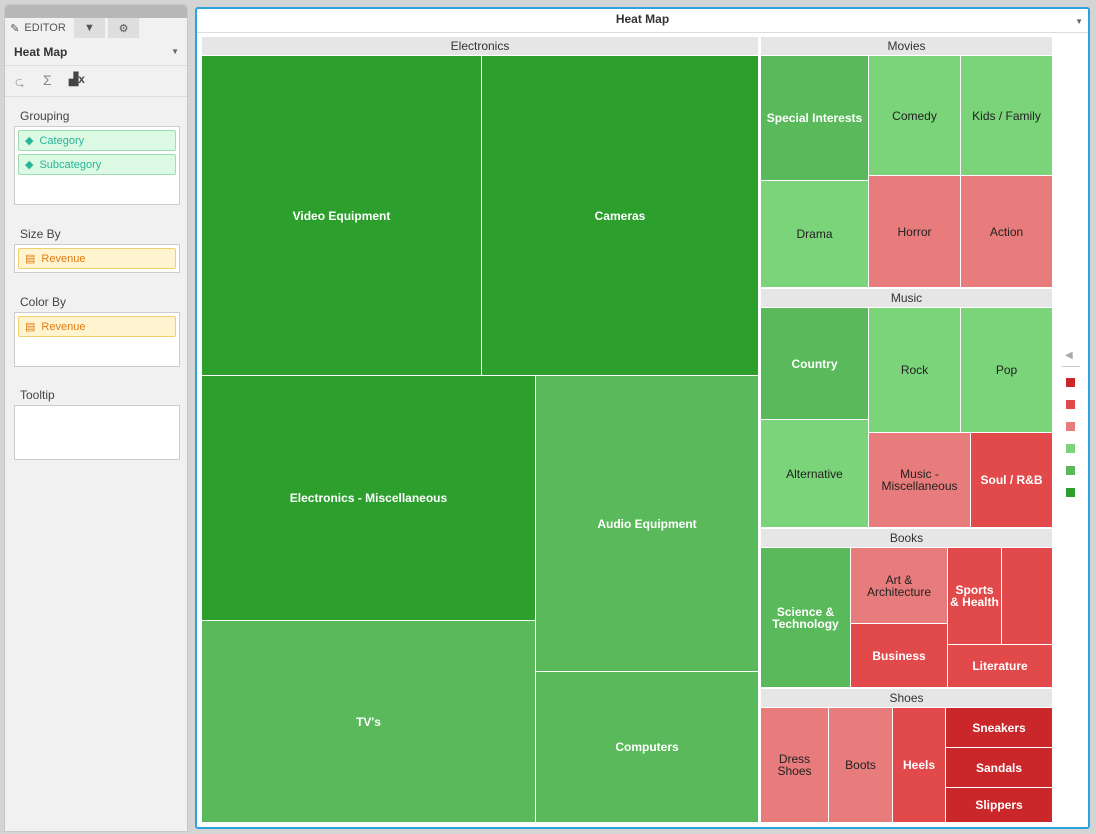 The image size is (1096, 834). I want to click on treemap-tile: Business, so click(899, 655).